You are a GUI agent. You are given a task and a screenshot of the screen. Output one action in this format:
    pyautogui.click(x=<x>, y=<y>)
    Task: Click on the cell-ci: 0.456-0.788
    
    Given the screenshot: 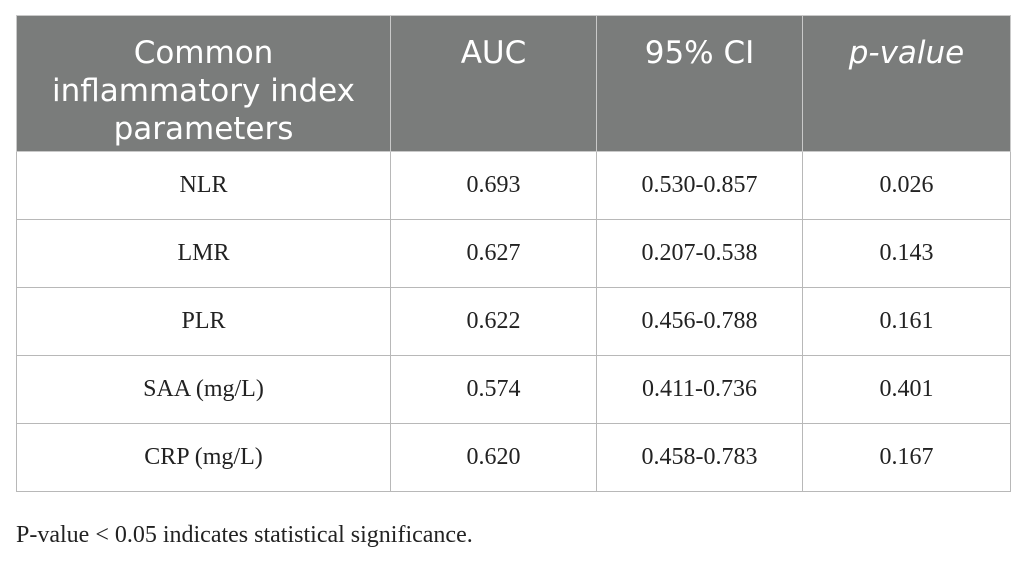 What is the action you would take?
    pyautogui.click(x=699, y=321)
    